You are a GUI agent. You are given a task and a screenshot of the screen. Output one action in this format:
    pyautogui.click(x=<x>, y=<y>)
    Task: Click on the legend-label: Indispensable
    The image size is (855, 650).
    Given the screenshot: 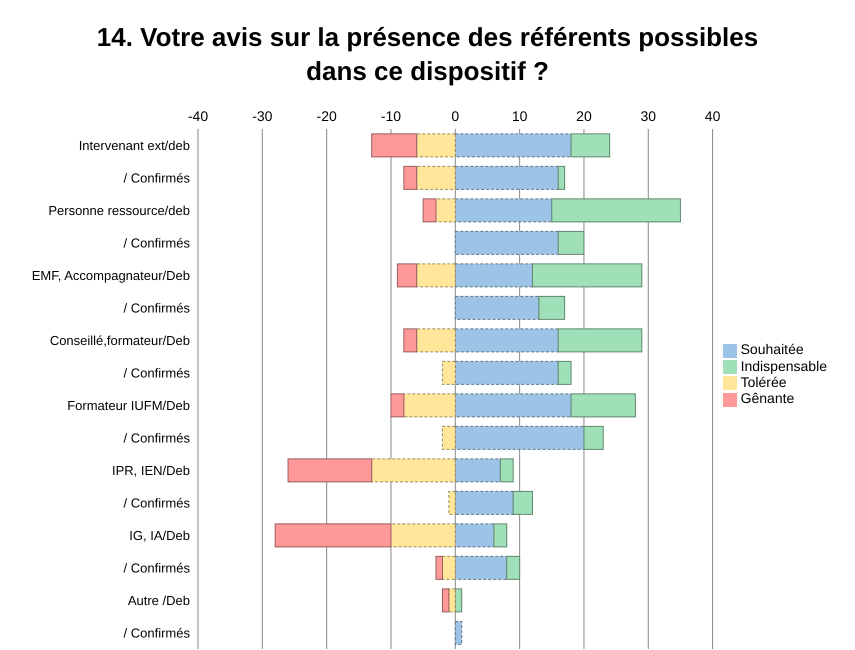 What is the action you would take?
    pyautogui.click(x=783, y=366)
    